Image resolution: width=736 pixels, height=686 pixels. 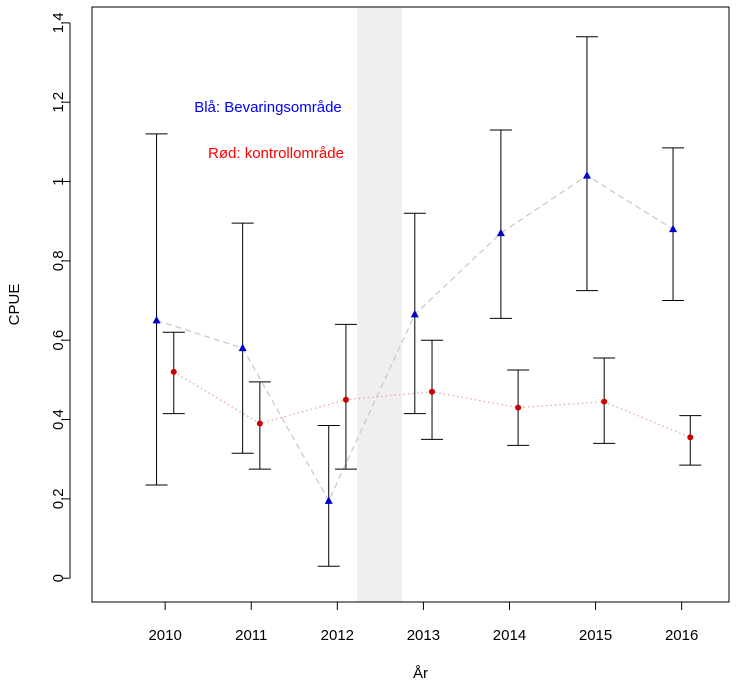 I want to click on y-tick-label: 0.8, so click(x=58, y=260).